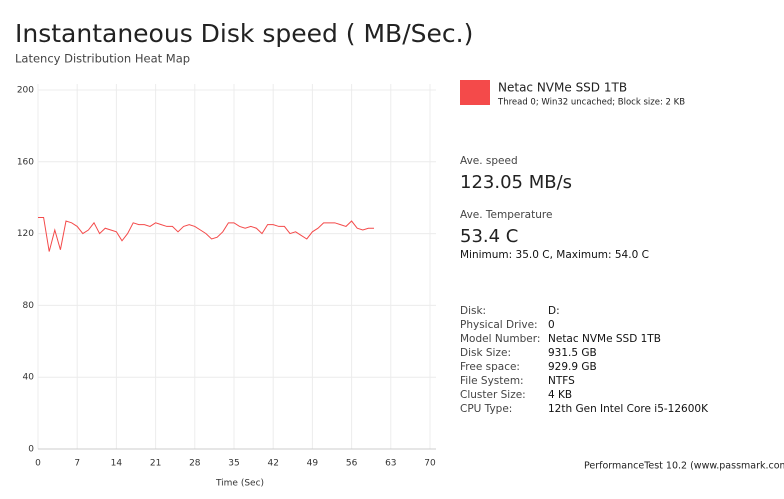 This screenshot has height=499, width=784. I want to click on x-tick-label: 49, so click(313, 464).